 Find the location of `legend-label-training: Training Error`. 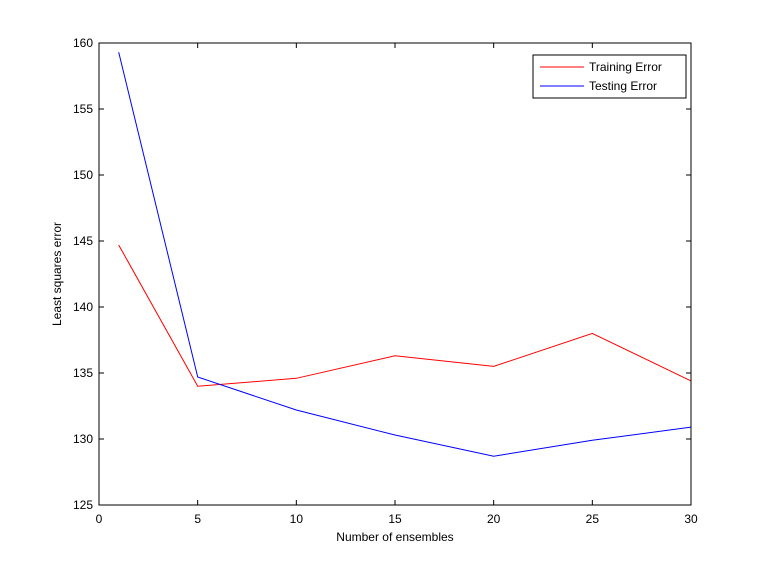

legend-label-training: Training Error is located at coordinates (625, 67).